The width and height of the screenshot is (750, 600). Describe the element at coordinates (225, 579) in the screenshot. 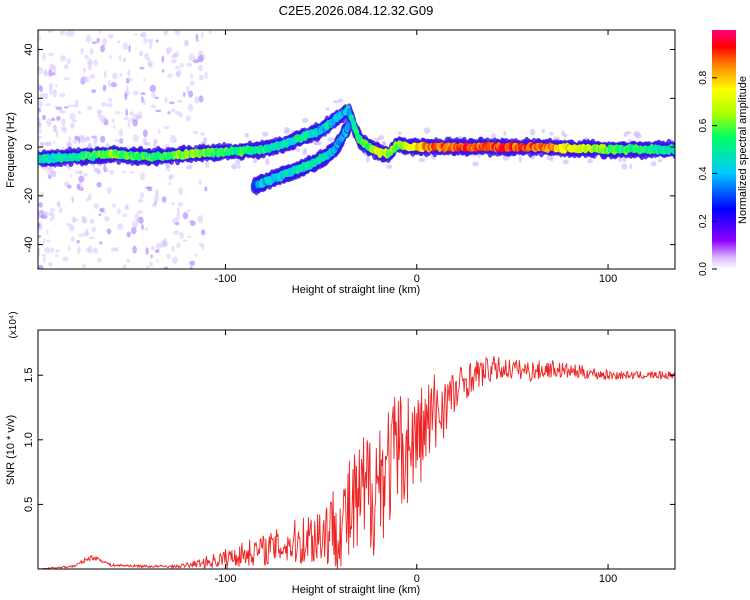

I see `x-tick-label: -100` at that location.